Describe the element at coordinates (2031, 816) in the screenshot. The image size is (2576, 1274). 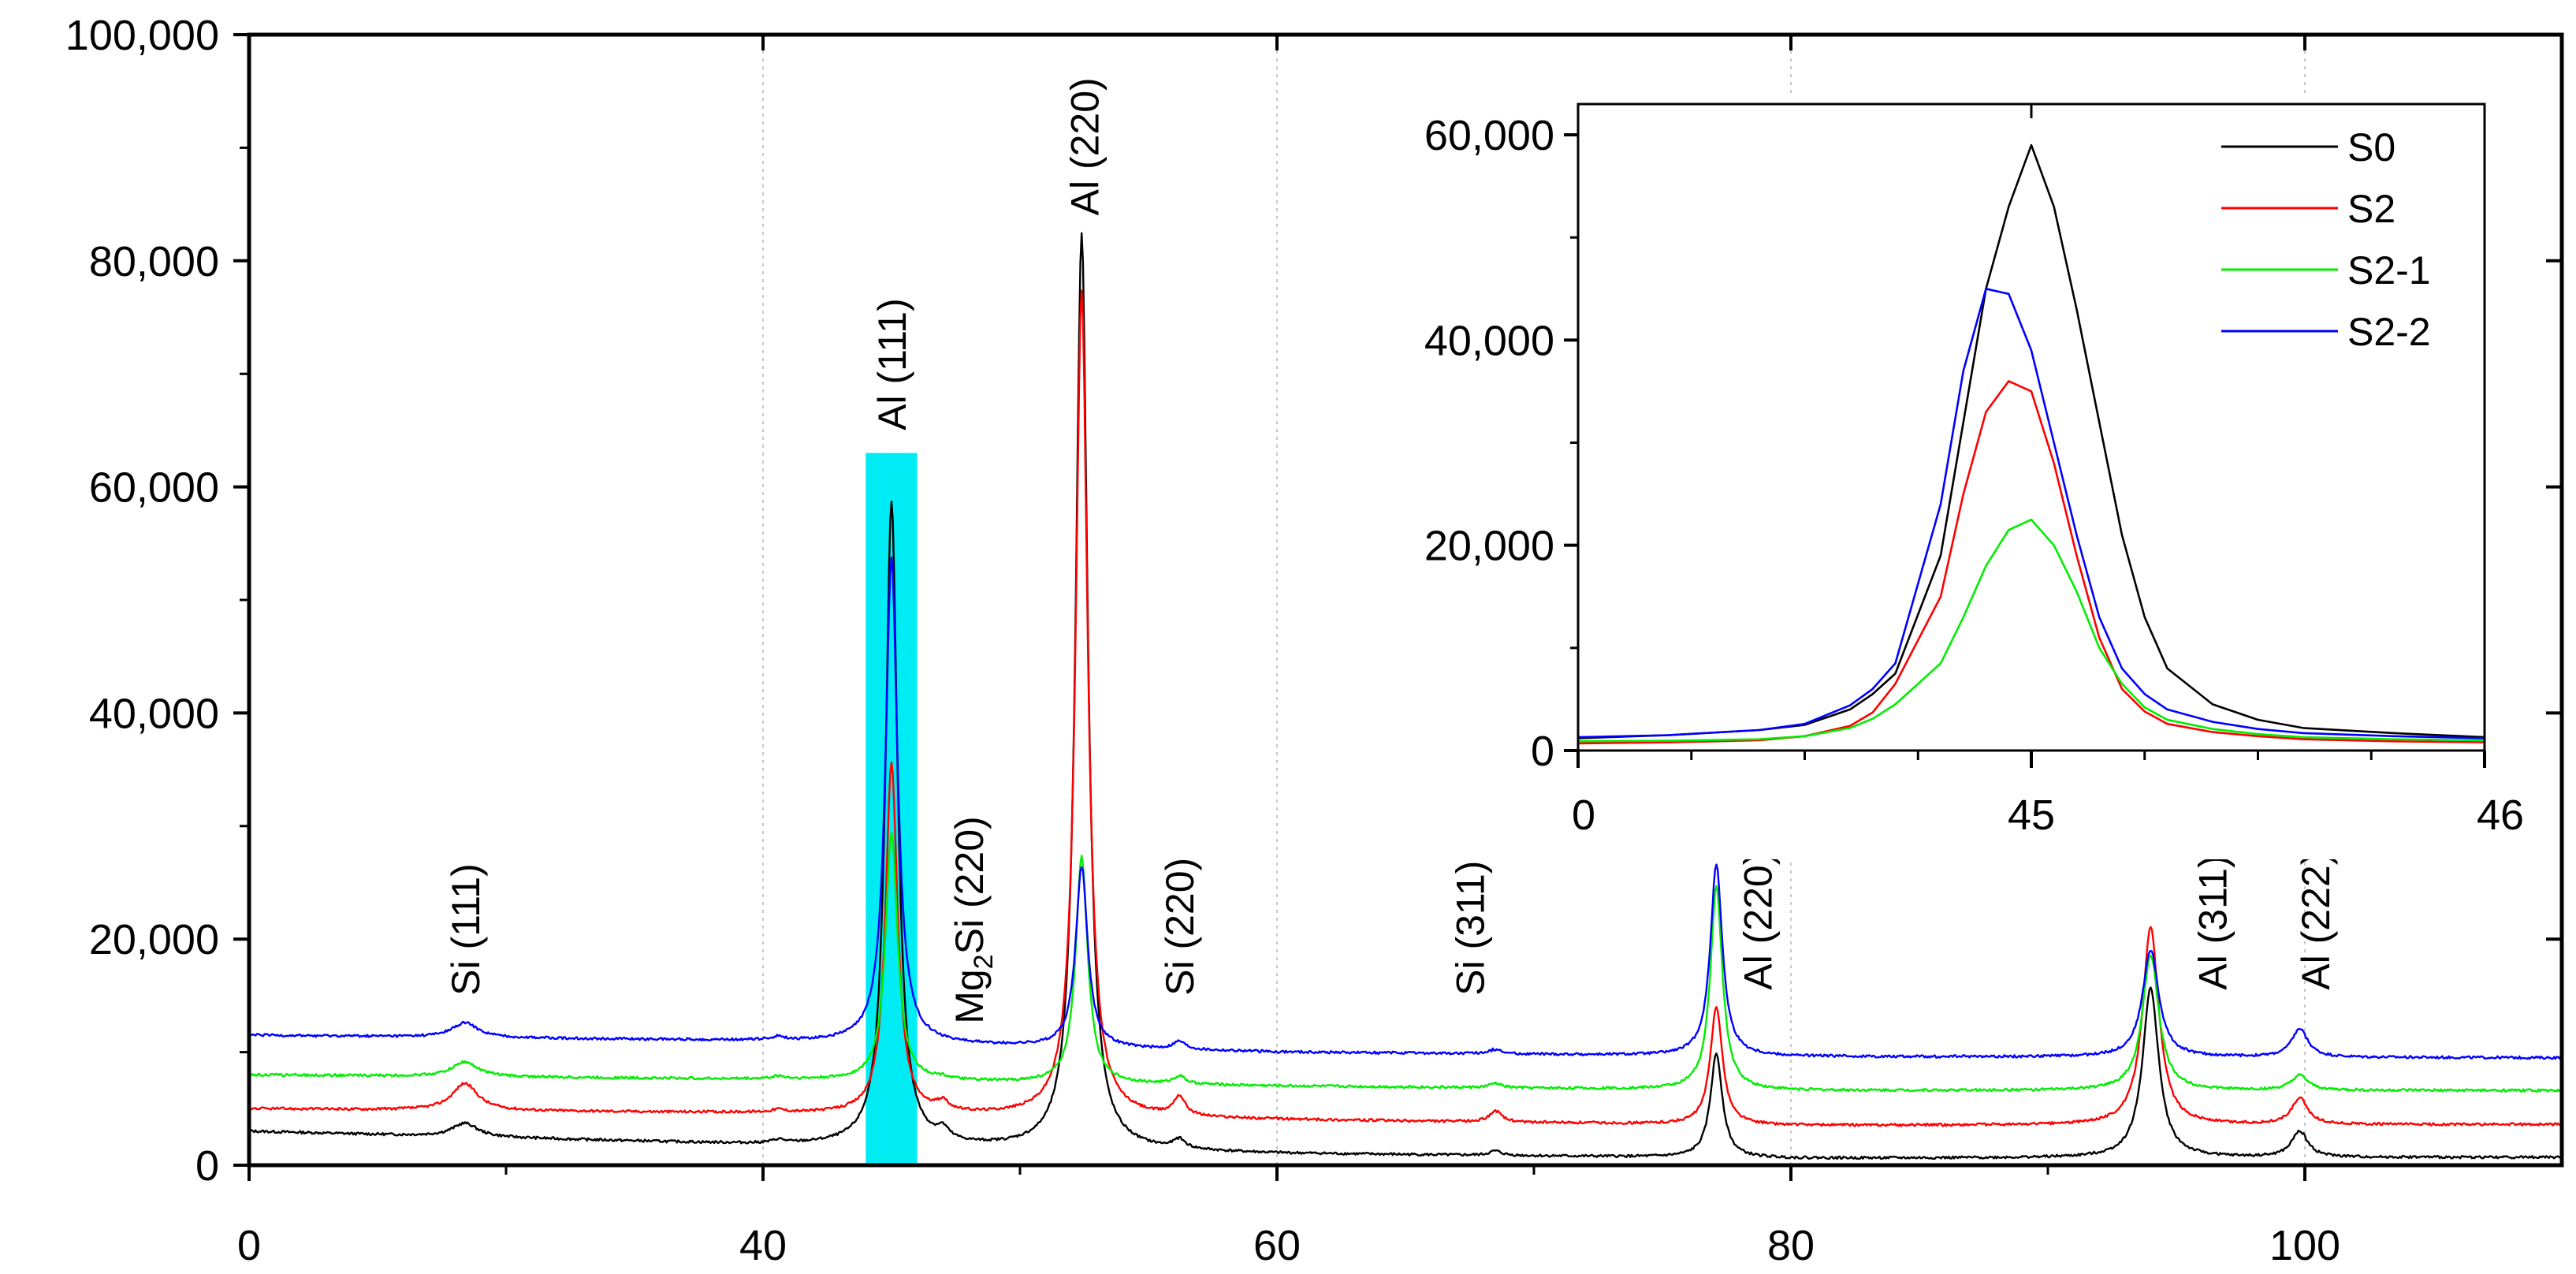
I see `inset-x-tick-label: 45` at that location.